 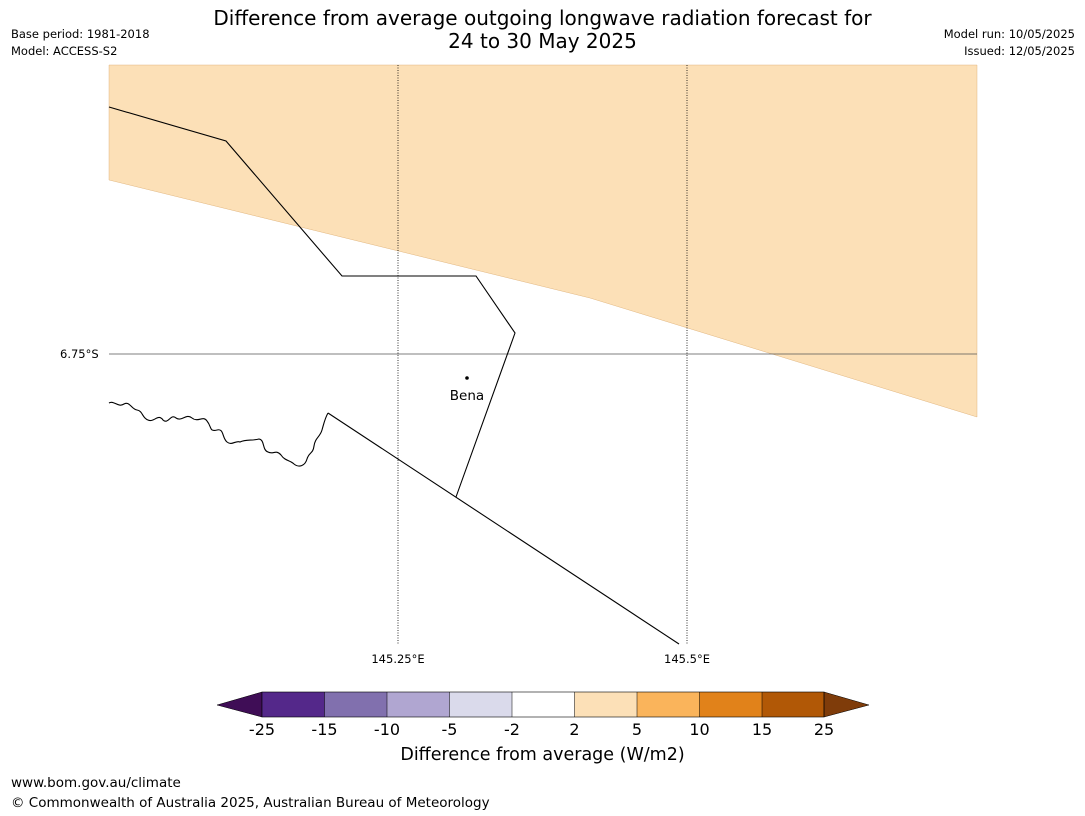 What do you see at coordinates (699, 729) in the screenshot?
I see `colorbar-tick: 10` at bounding box center [699, 729].